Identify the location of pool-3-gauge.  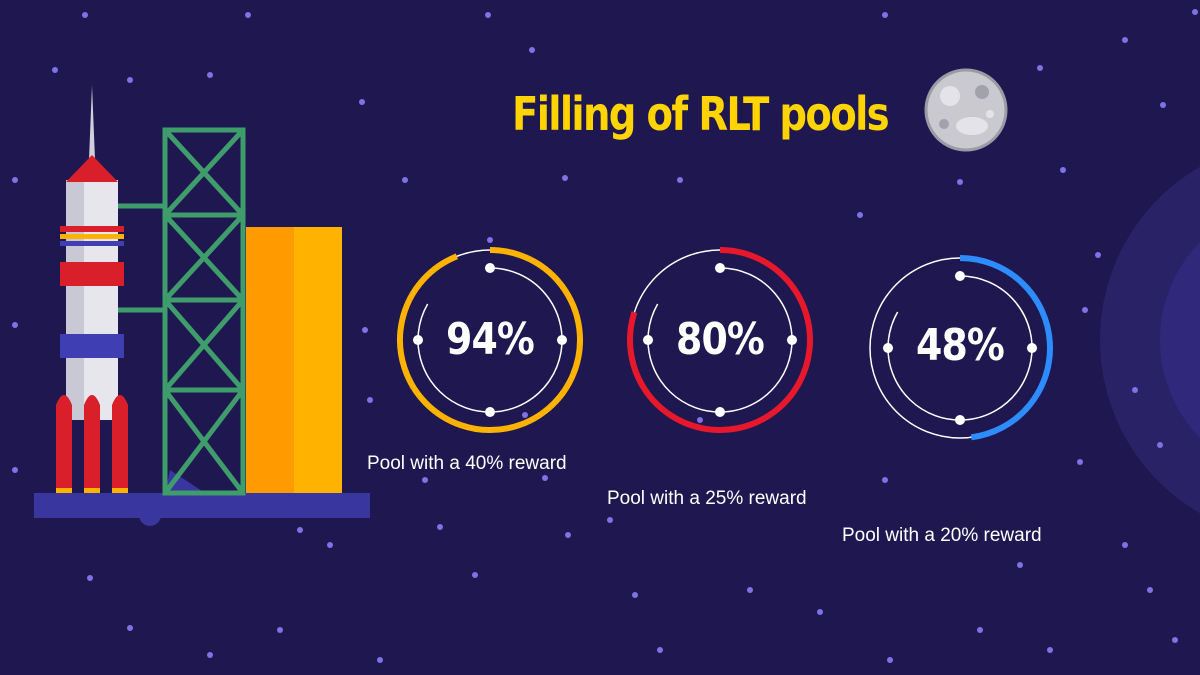
(961, 348).